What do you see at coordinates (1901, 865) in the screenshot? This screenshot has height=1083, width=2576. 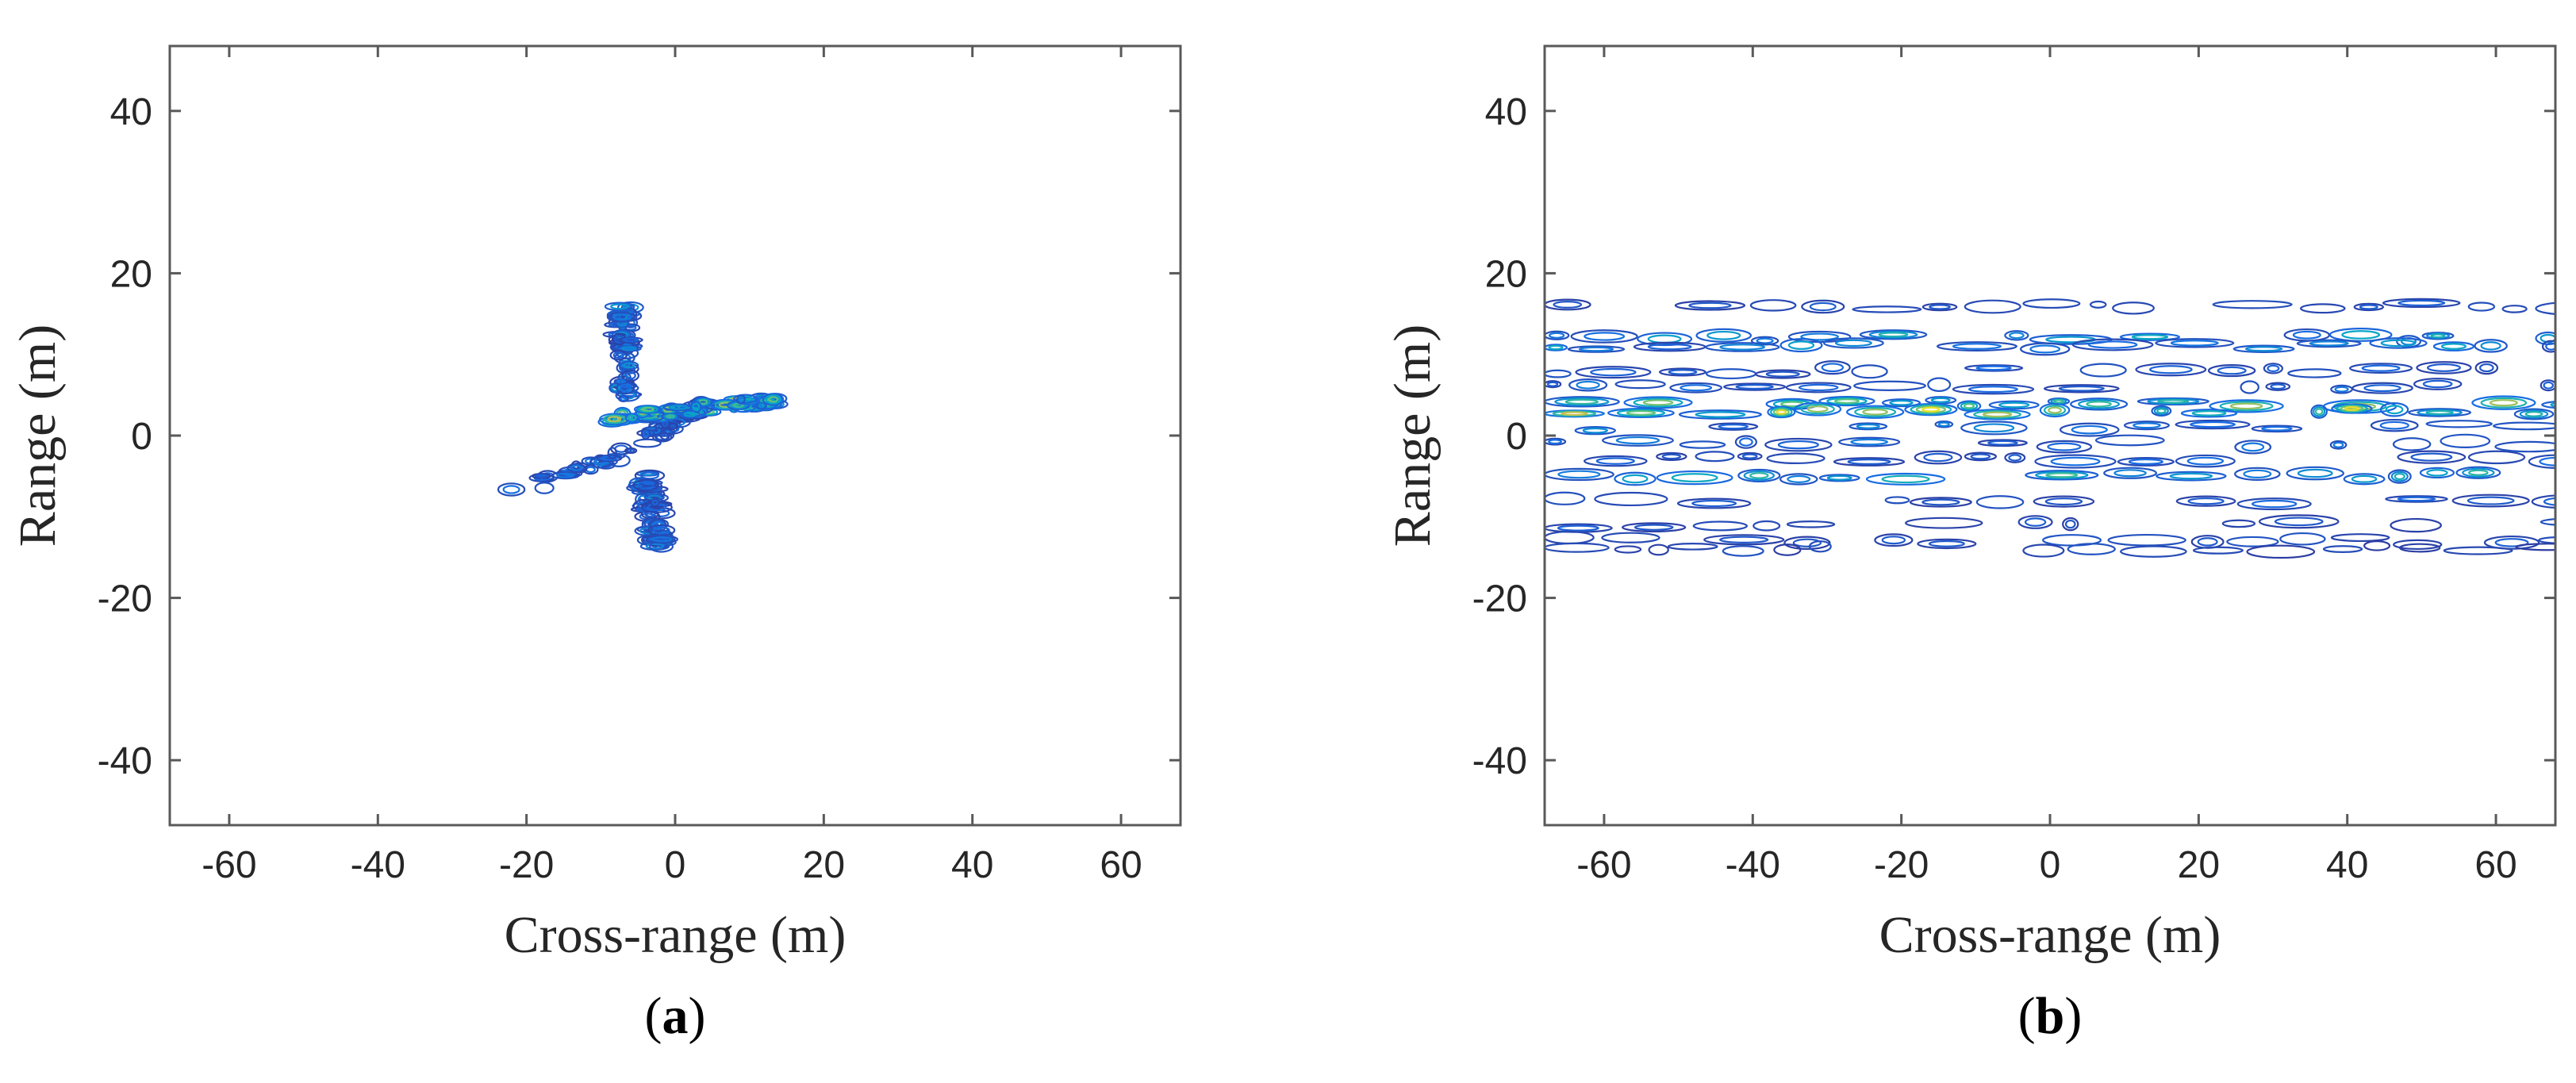 I see `x-tick-label: -20` at bounding box center [1901, 865].